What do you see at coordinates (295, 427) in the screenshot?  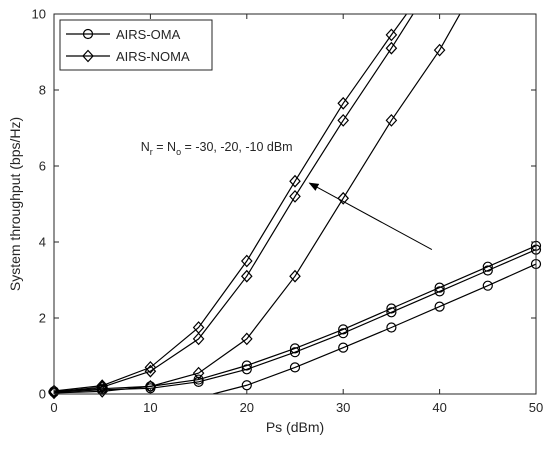 I see `x-axis-label: Ps (dBm)` at bounding box center [295, 427].